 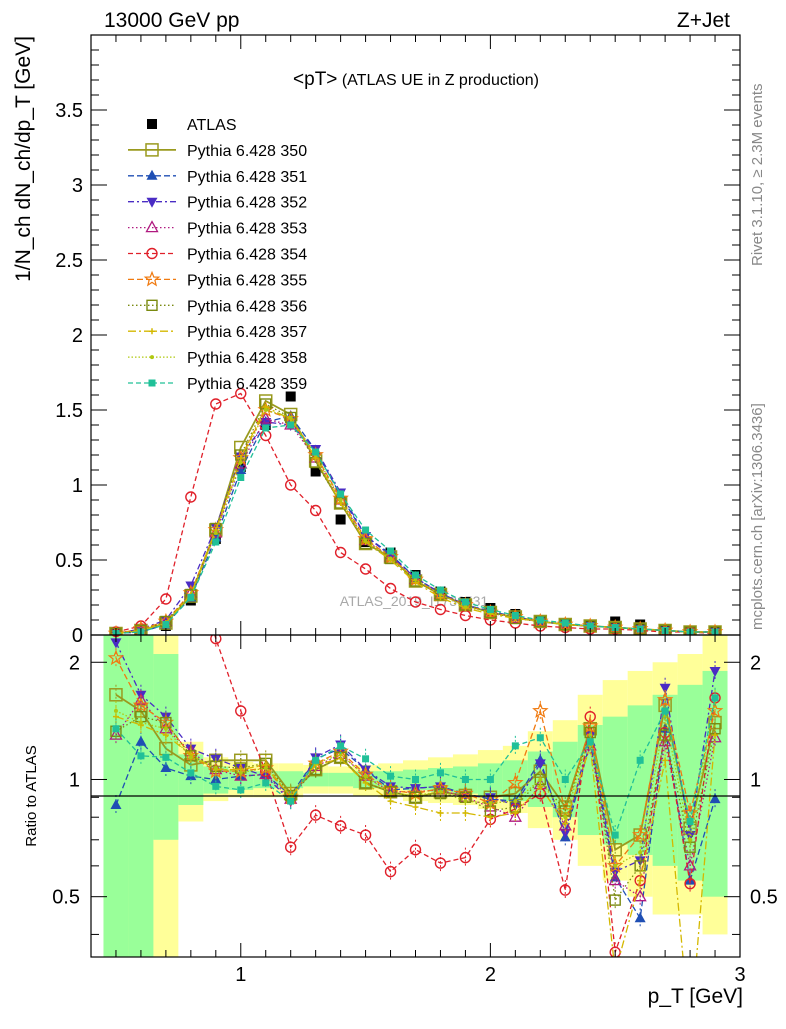 I want to click on main-y-tick-label: 0, so click(x=77, y=636).